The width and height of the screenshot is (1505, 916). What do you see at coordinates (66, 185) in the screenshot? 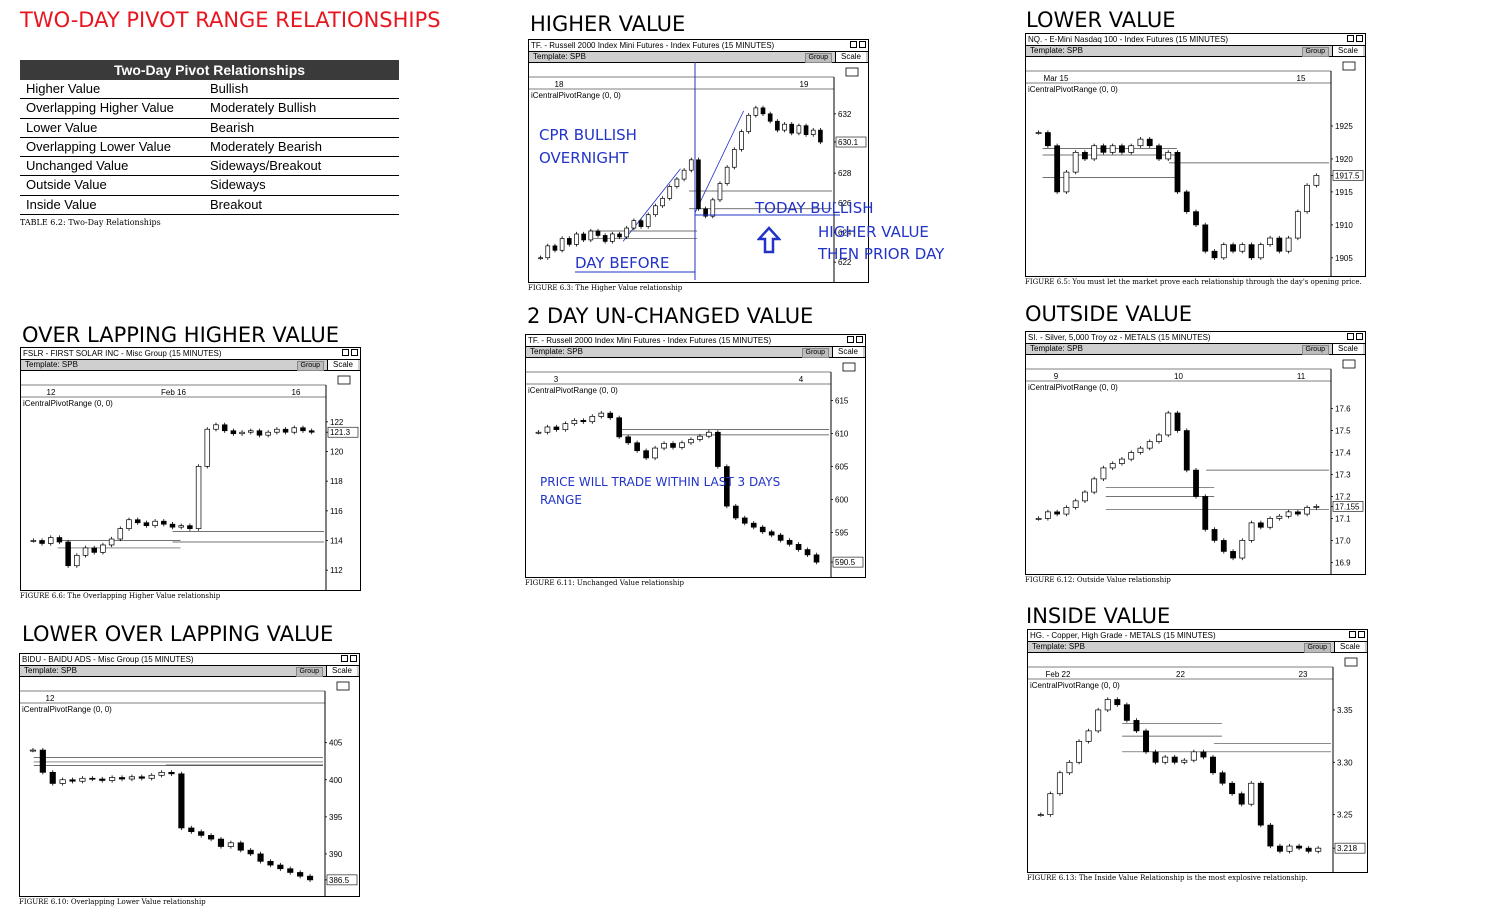
I see `relationship-name: Outside Value` at bounding box center [66, 185].